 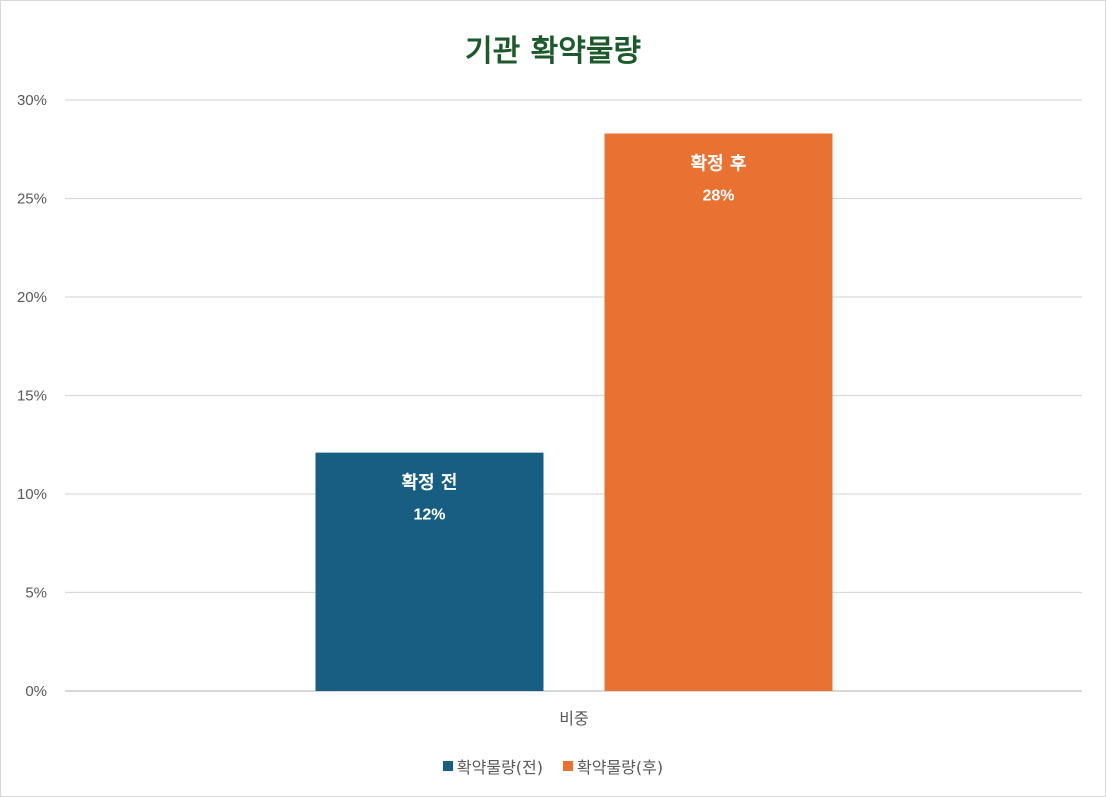 What do you see at coordinates (620, 767) in the screenshot?
I see `legend-label-after: 확약물량(후)` at bounding box center [620, 767].